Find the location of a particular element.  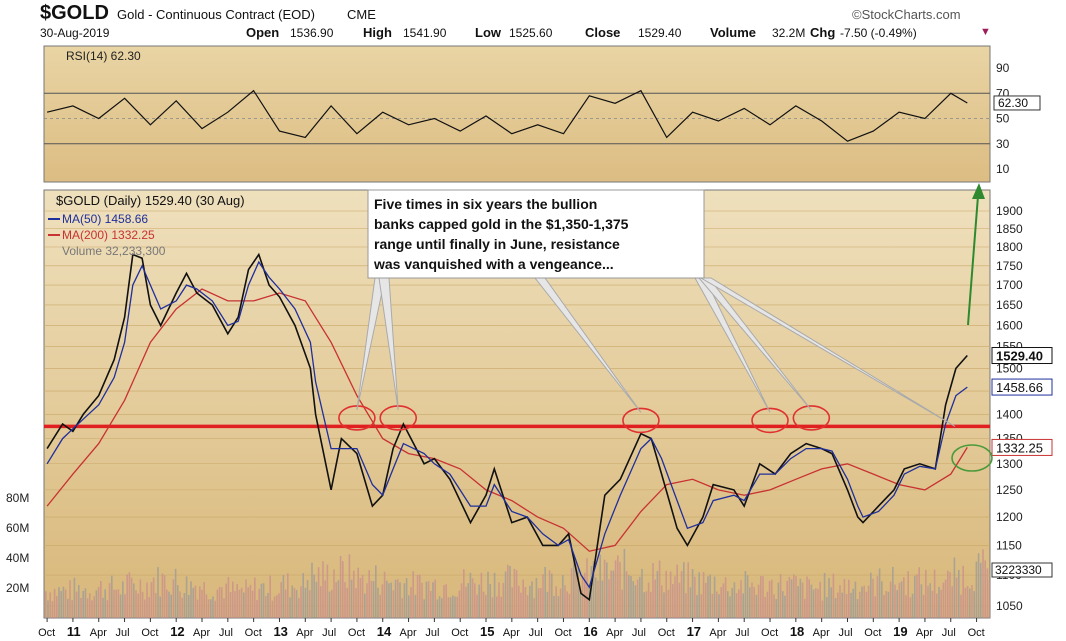

rsi-tick-label: 50 is located at coordinates (1003, 119).